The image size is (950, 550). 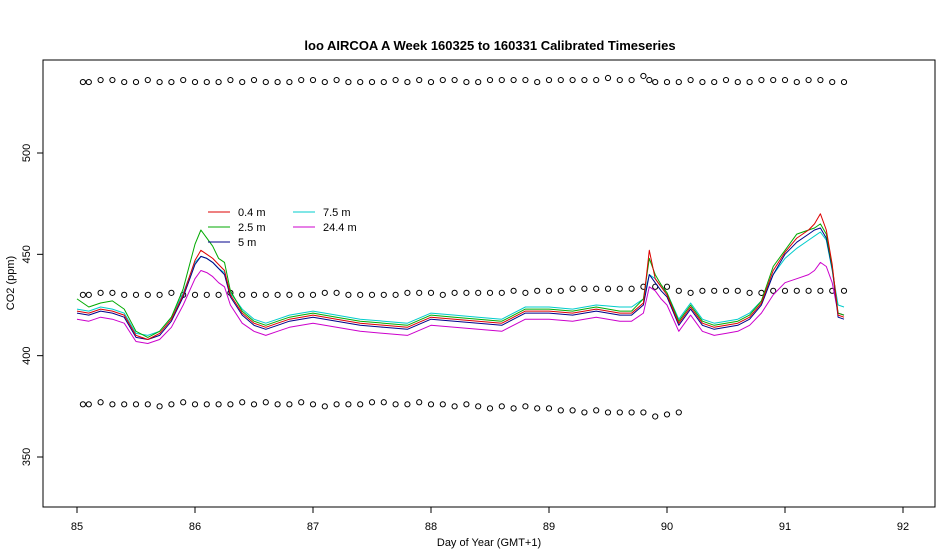 I want to click on x-tick-label: 87, so click(x=313, y=527).